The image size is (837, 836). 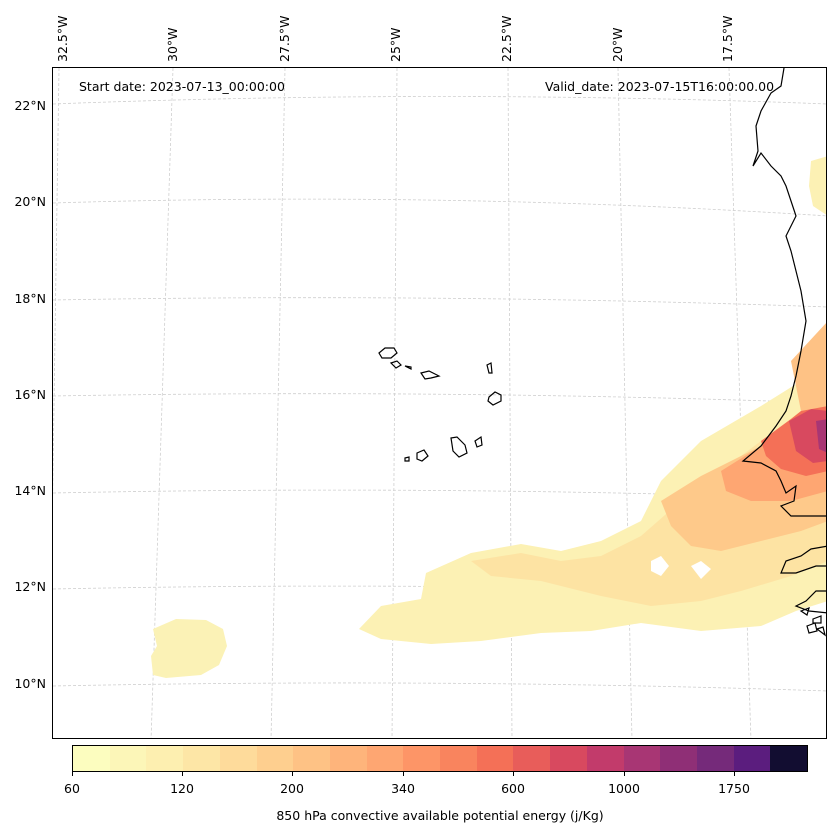 I want to click on cape-region-south-west, so click(x=189, y=648).